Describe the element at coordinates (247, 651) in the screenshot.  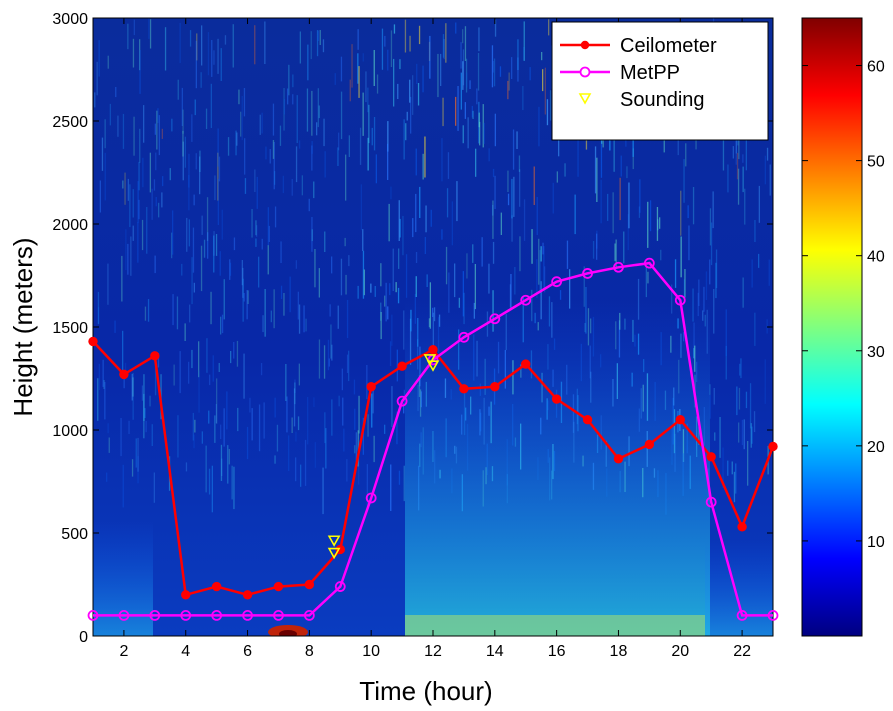
I see `x-tick-label: 6` at that location.